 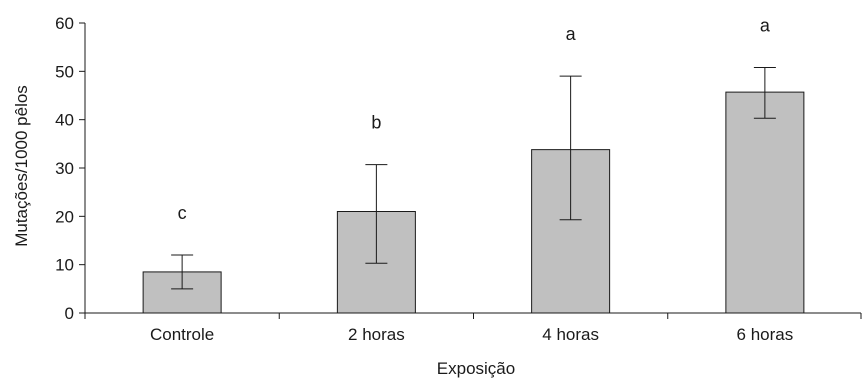 What do you see at coordinates (376, 123) in the screenshot?
I see `significance-label-2: b` at bounding box center [376, 123].